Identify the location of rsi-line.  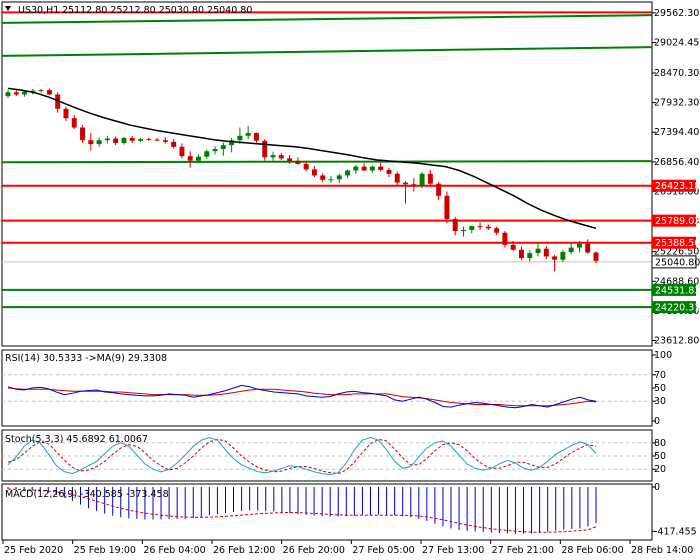
(302, 396).